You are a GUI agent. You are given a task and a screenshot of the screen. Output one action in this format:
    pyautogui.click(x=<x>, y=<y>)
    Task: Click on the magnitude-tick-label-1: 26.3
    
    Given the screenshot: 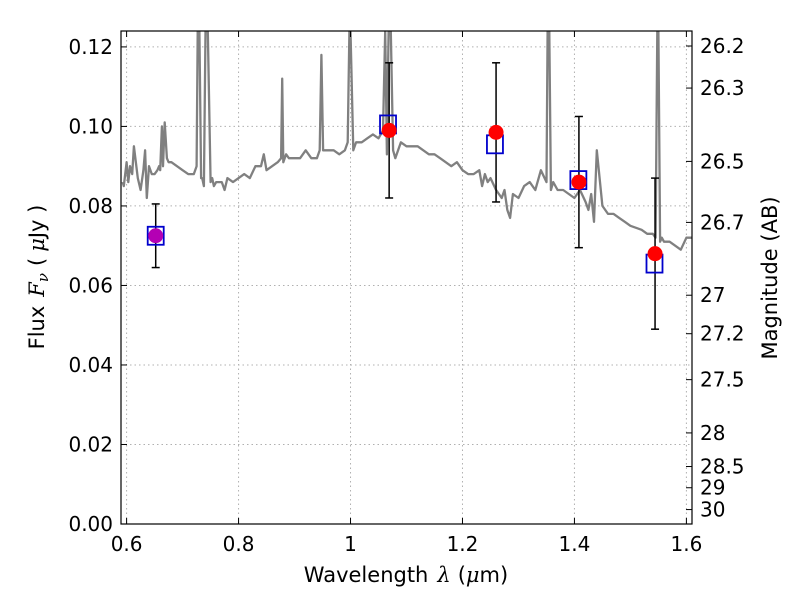 What is the action you would take?
    pyautogui.click(x=722, y=88)
    